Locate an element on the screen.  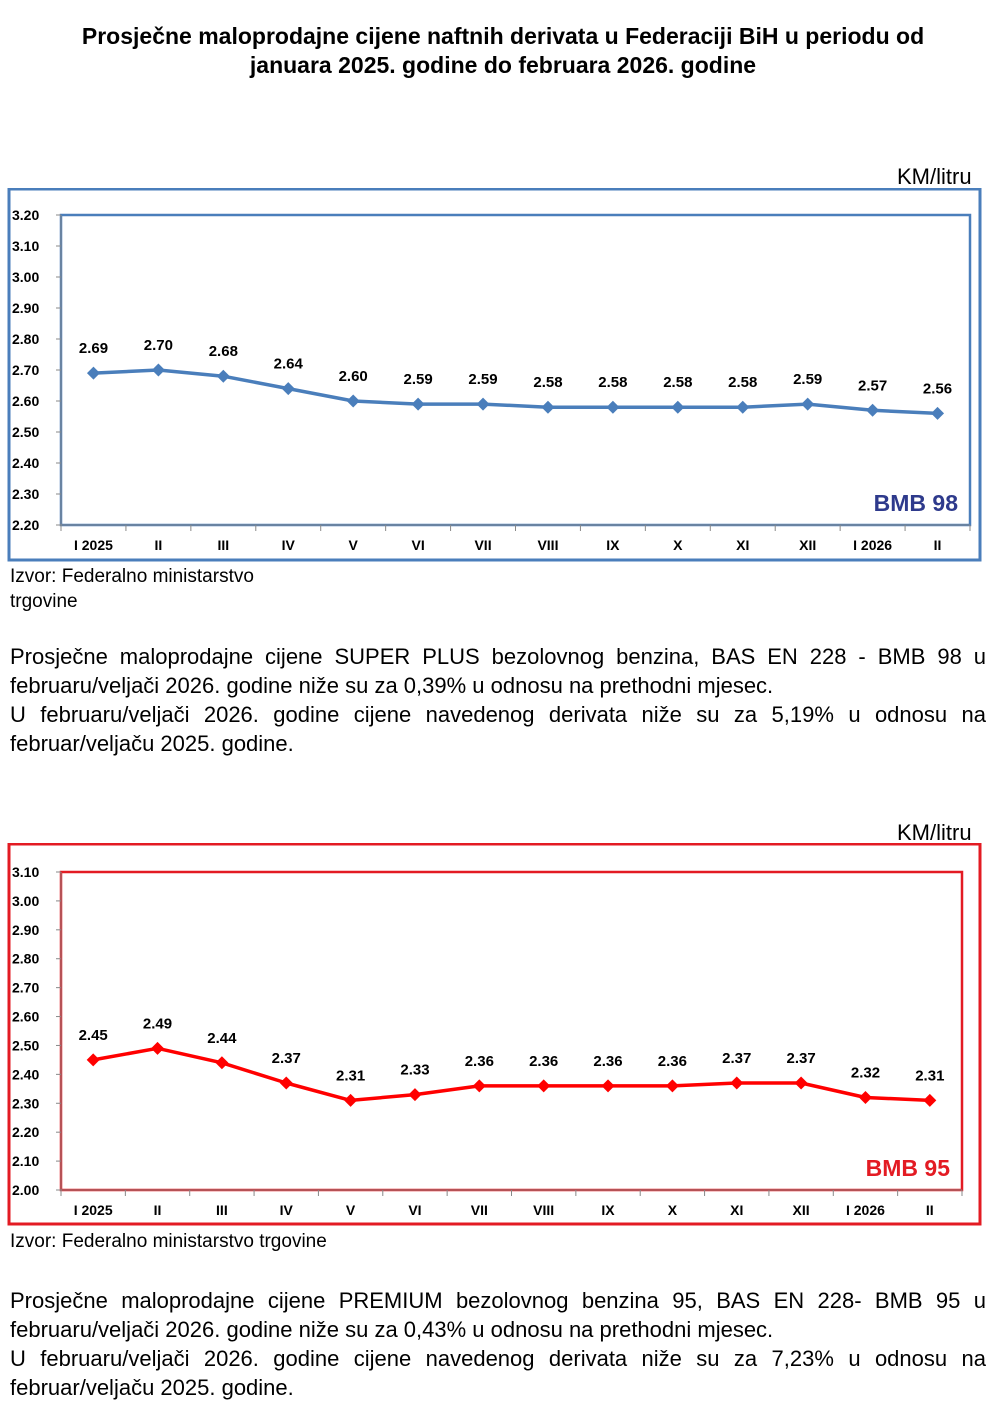
bmb95-data-label: 2.49 is located at coordinates (157, 1023).